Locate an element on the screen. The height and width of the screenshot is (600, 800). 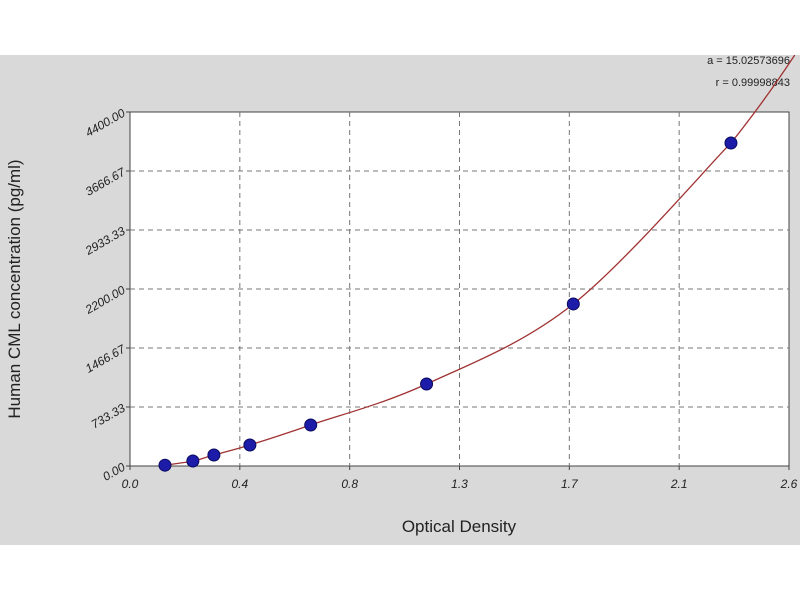
annotation: a = 15.02573696 is located at coordinates (748, 61).